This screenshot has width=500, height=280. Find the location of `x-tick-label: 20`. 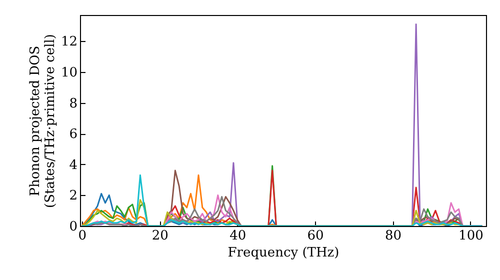

x-tick-label: 20 is located at coordinates (160, 236).